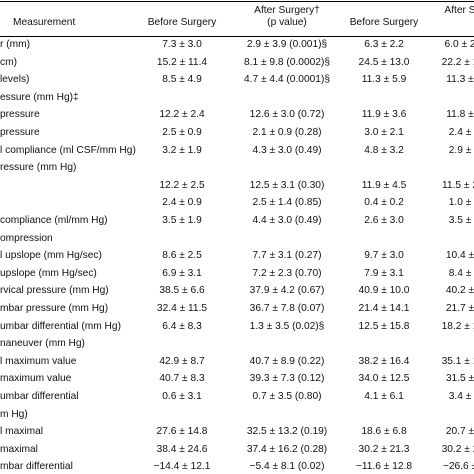 The width and height of the screenshot is (474, 474). I want to click on before-surgery-1-value: 3.2 ± 1.9, so click(182, 150).